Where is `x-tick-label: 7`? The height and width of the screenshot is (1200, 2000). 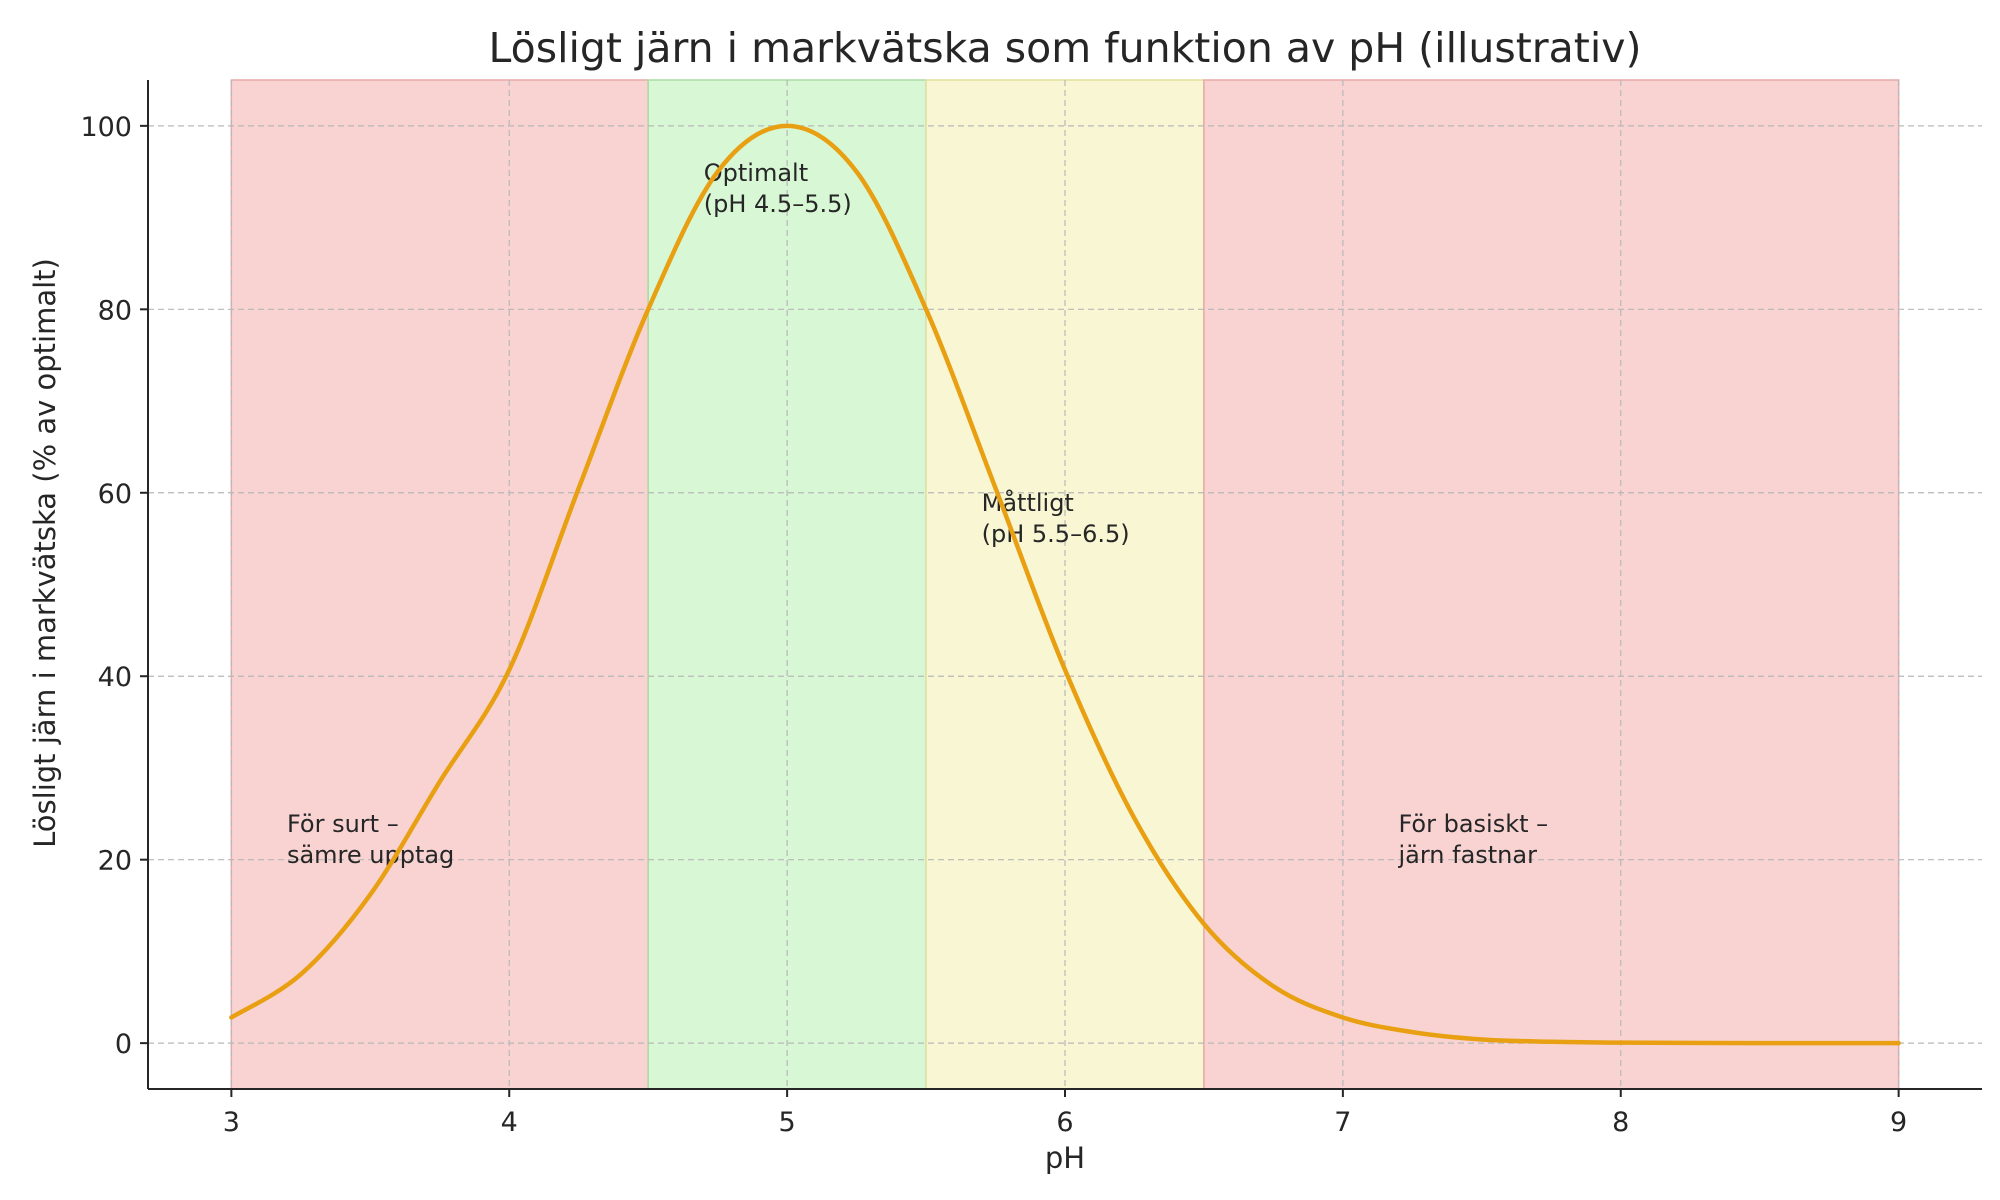 x-tick-label: 7 is located at coordinates (1342, 1122).